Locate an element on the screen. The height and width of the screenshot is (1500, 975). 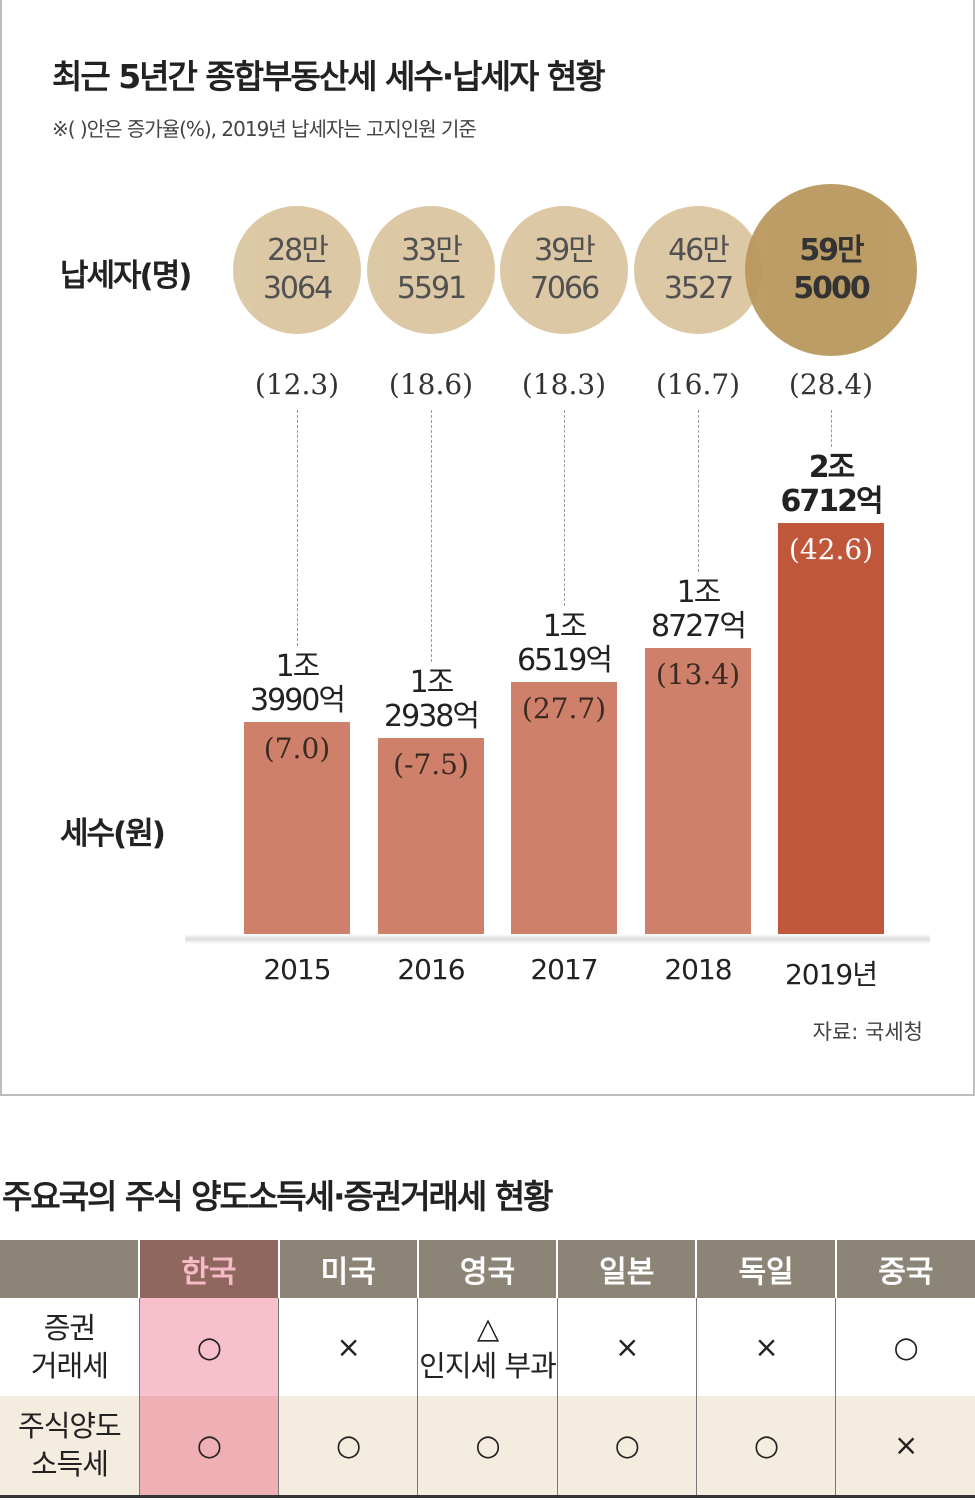
revenue-growth: (27.7) is located at coordinates (564, 709).